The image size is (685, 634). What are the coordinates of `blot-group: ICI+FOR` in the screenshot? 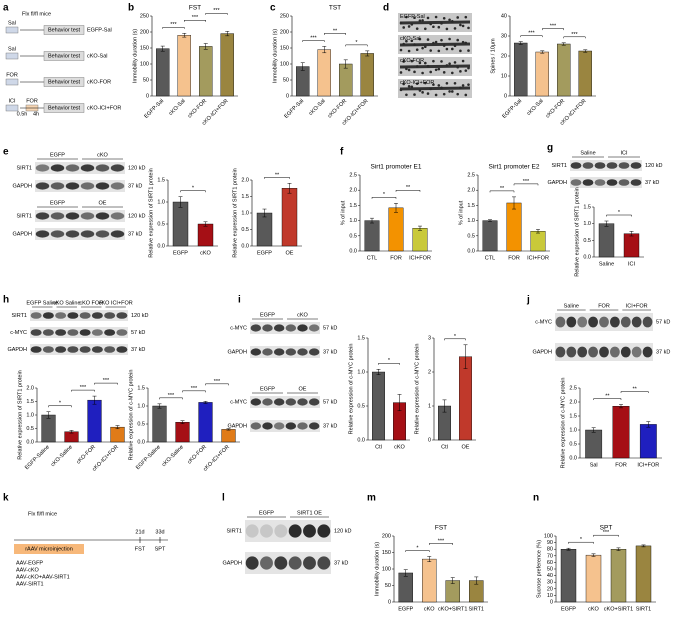 It's located at (637, 306).